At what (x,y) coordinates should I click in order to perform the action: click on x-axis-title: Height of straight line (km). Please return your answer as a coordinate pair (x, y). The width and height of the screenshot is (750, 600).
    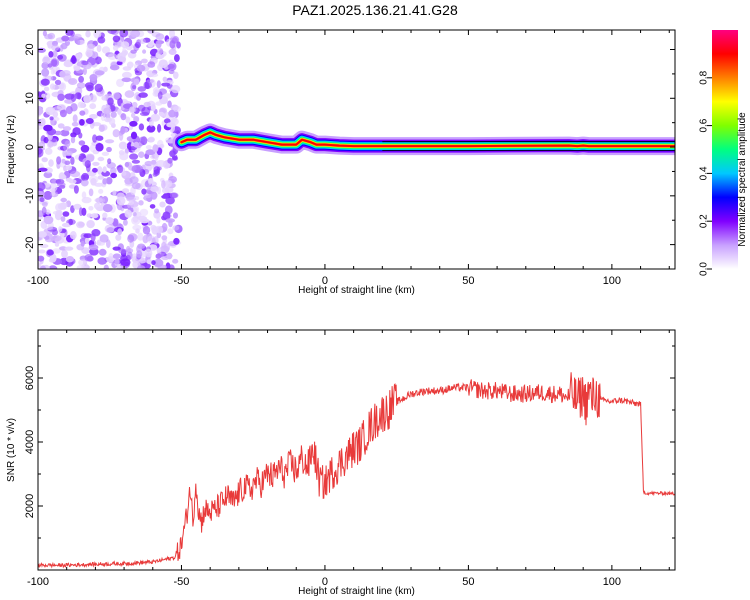
    Looking at the image, I should click on (356, 290).